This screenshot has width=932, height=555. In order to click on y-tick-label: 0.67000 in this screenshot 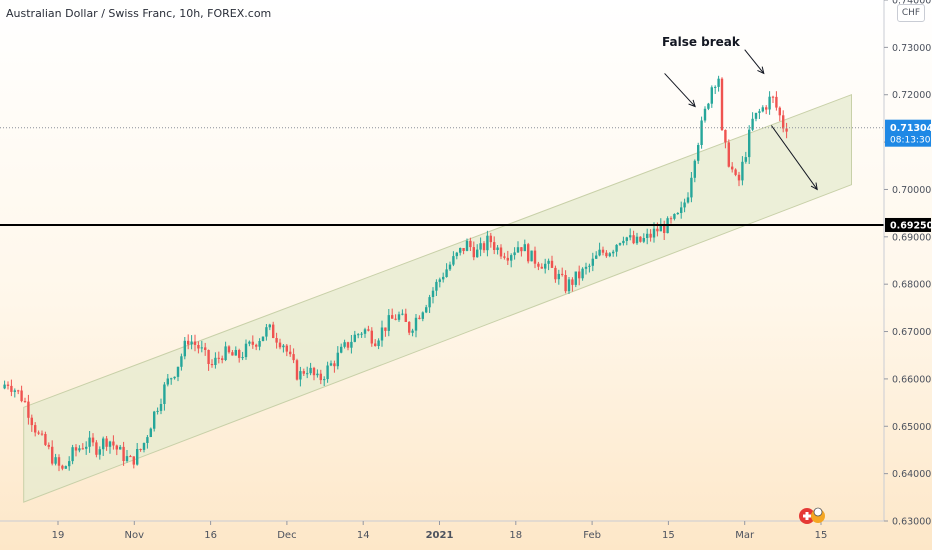, I will do `click(911, 332)`.